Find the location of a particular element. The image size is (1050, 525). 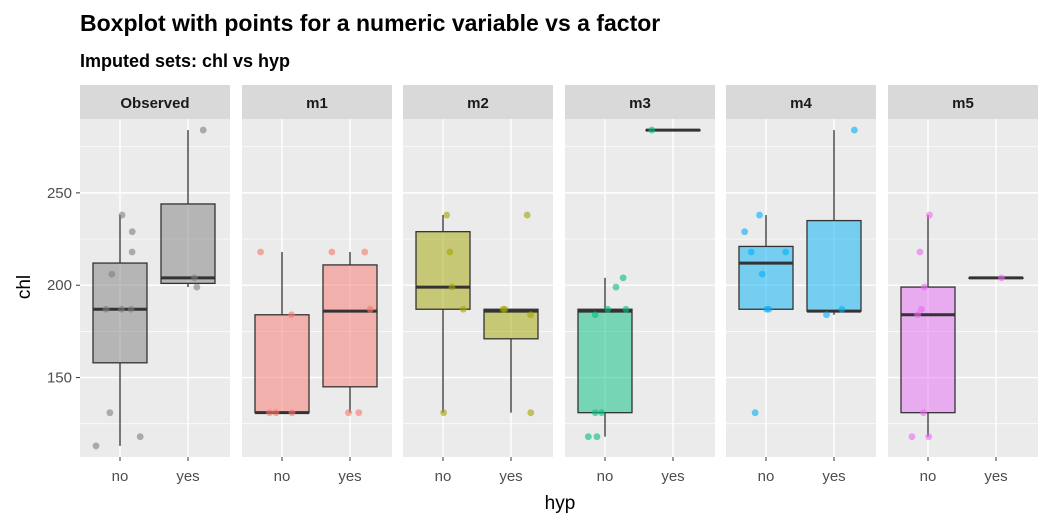

strip-label: Observed is located at coordinates (154, 103).